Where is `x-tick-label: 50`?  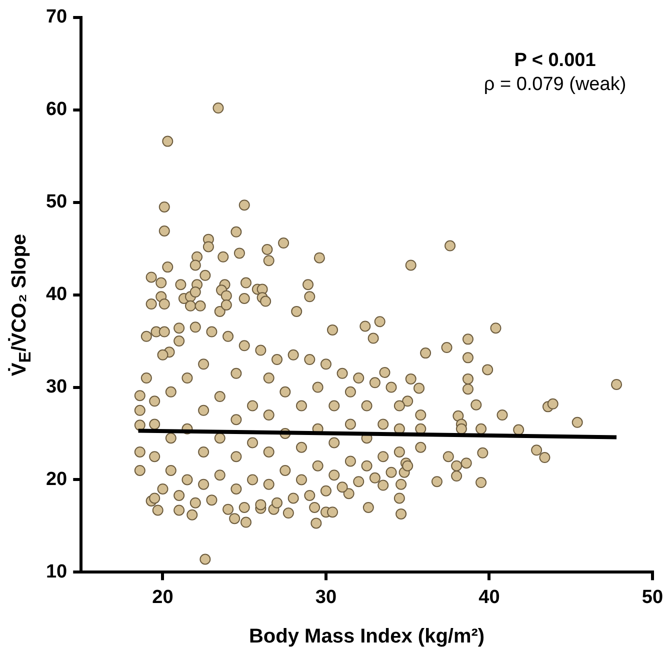 x-tick-label: 50 is located at coordinates (653, 597).